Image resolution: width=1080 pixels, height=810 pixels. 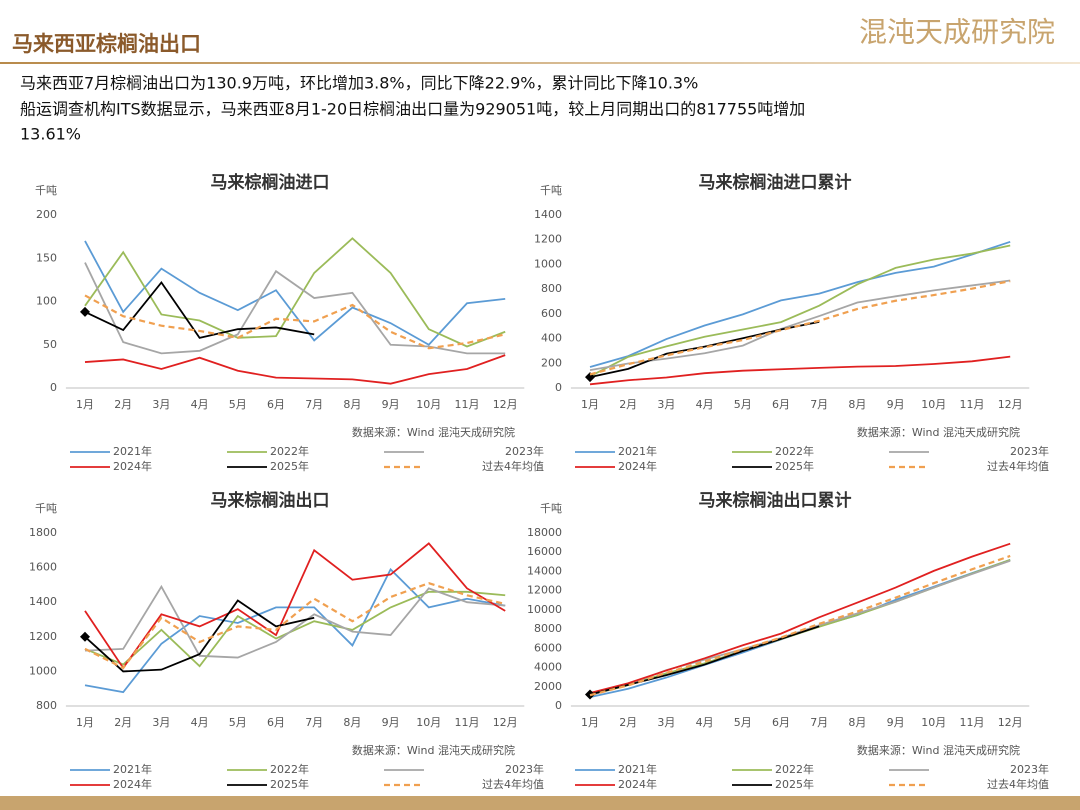 I want to click on y-tick-label: 14000, so click(x=544, y=570).